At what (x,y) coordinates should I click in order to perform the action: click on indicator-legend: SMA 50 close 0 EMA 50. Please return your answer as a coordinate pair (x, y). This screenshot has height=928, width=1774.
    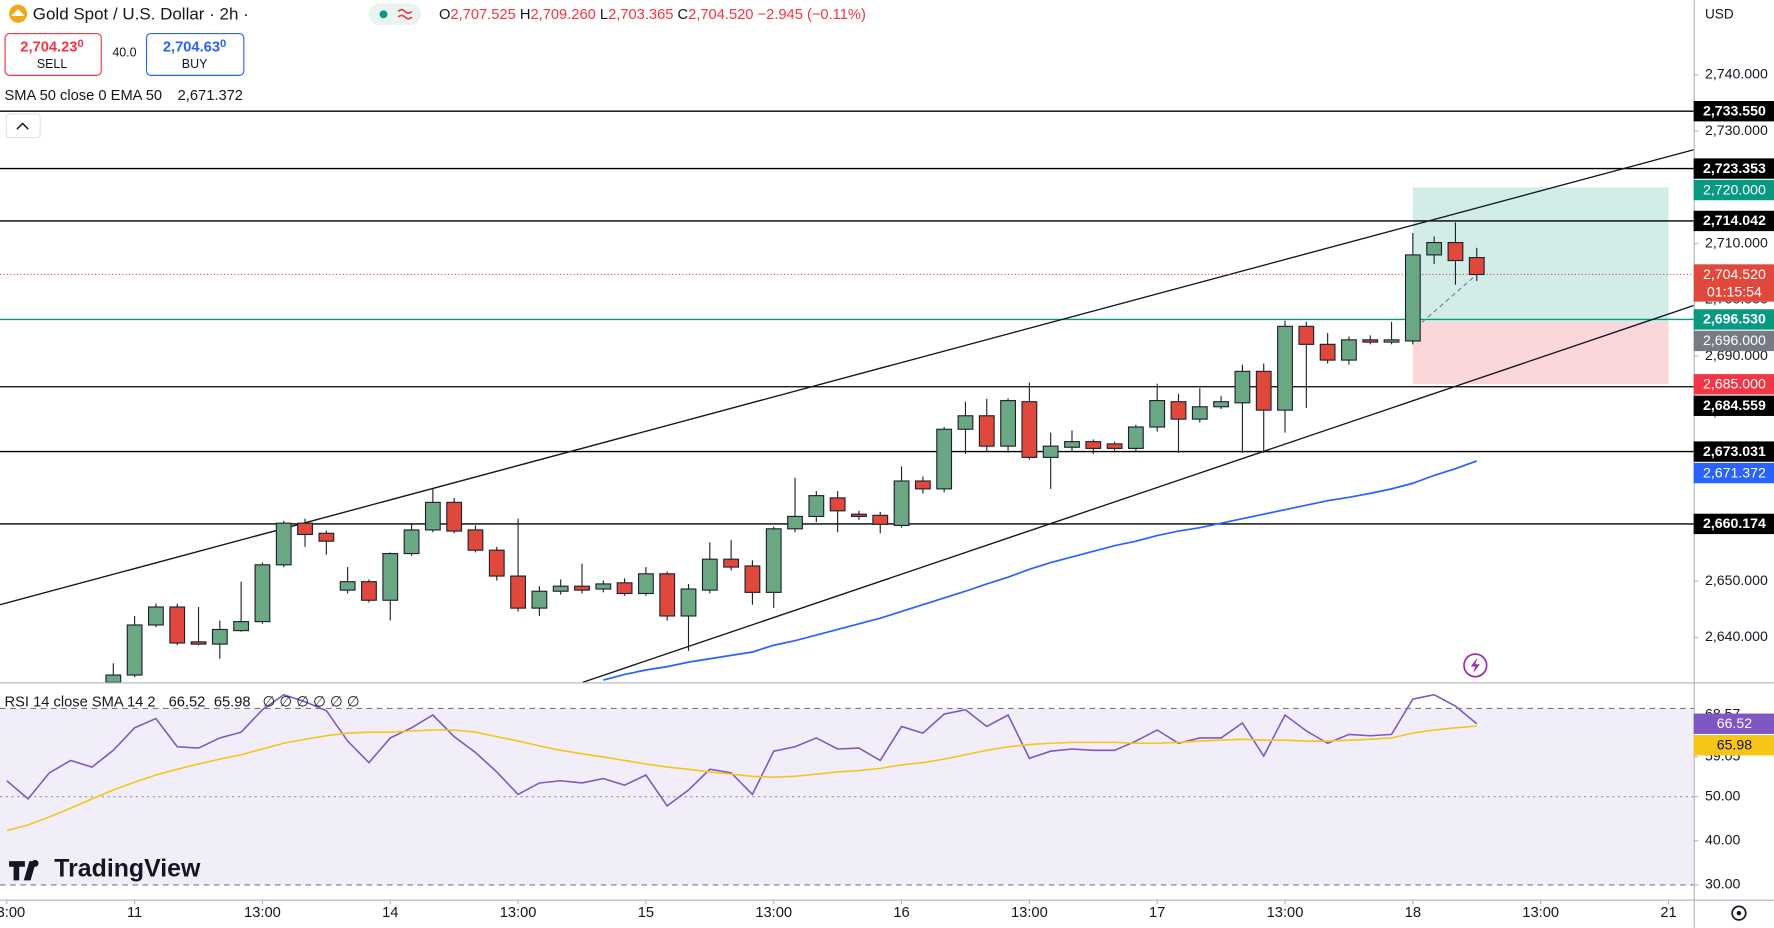
    Looking at the image, I should click on (84, 96).